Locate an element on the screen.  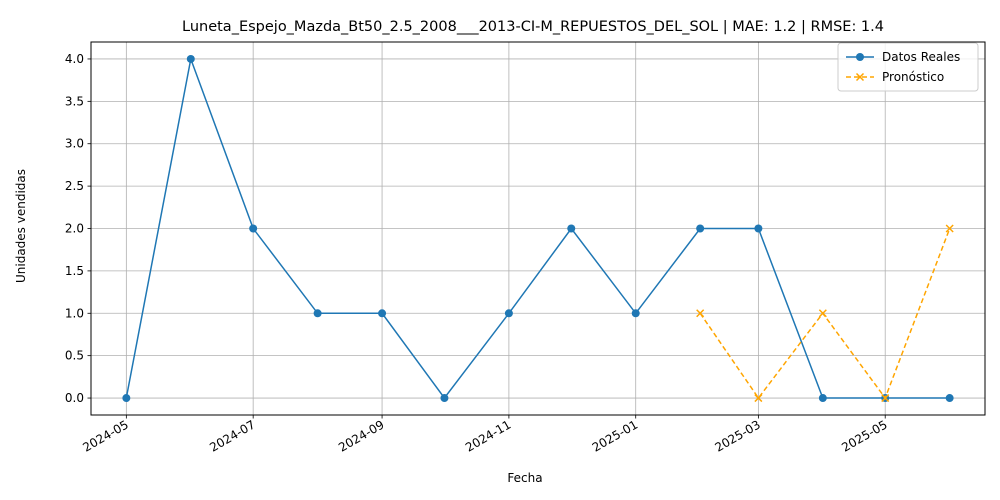
x-axis-label: Fecha is located at coordinates (524, 478).